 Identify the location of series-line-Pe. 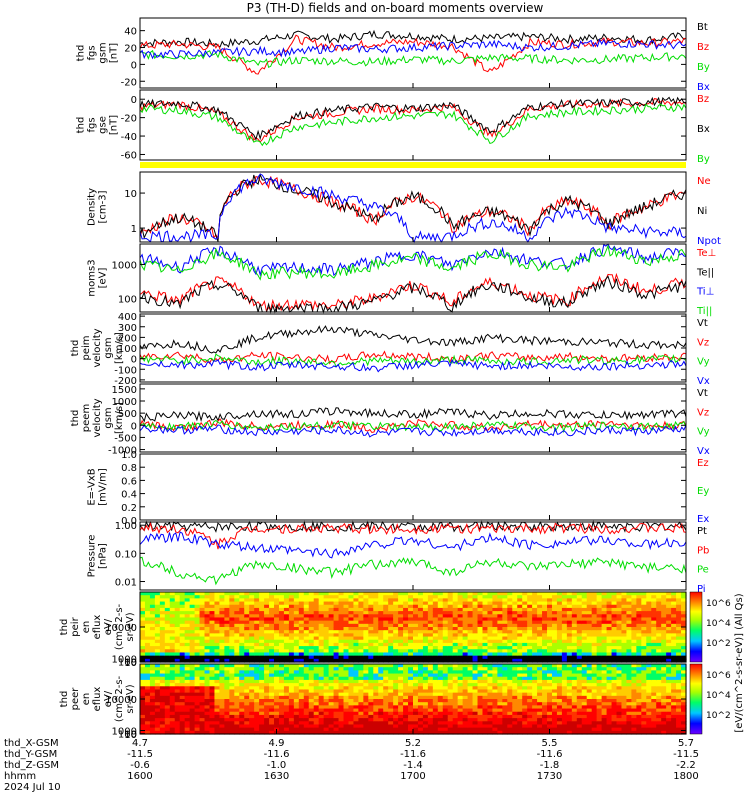
(413, 571).